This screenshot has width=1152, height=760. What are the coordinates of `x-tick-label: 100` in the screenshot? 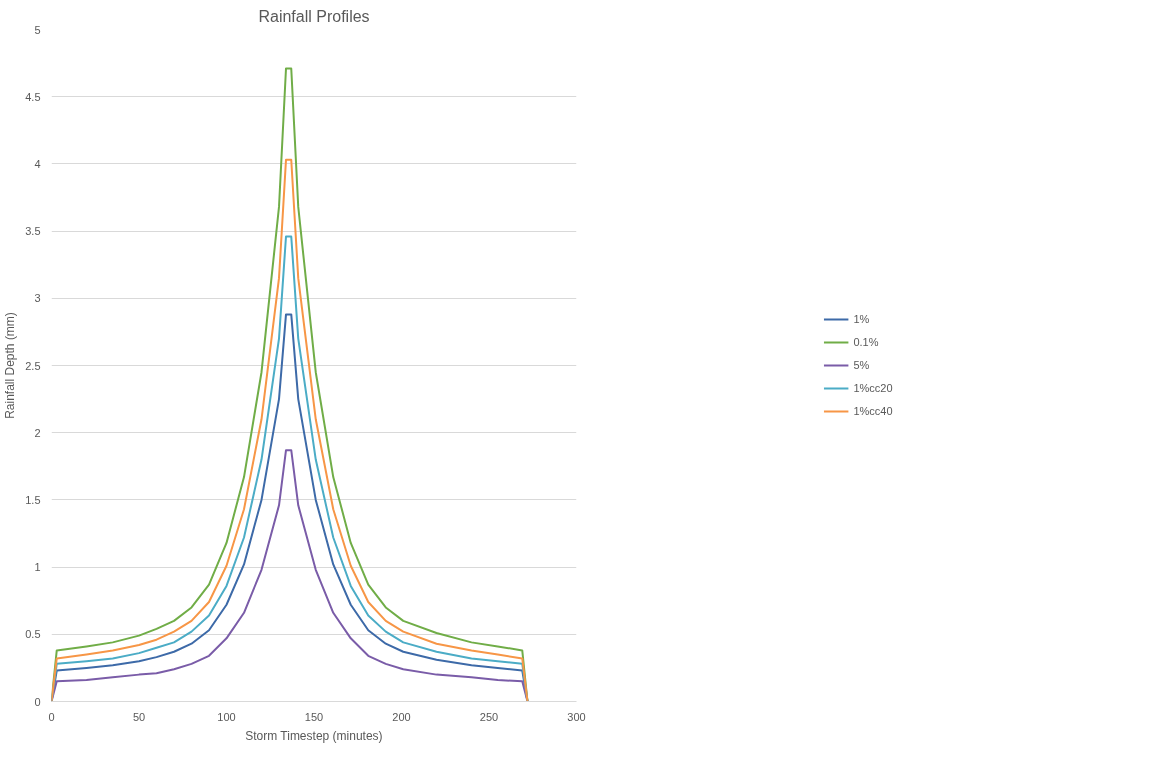 It's located at (226, 716).